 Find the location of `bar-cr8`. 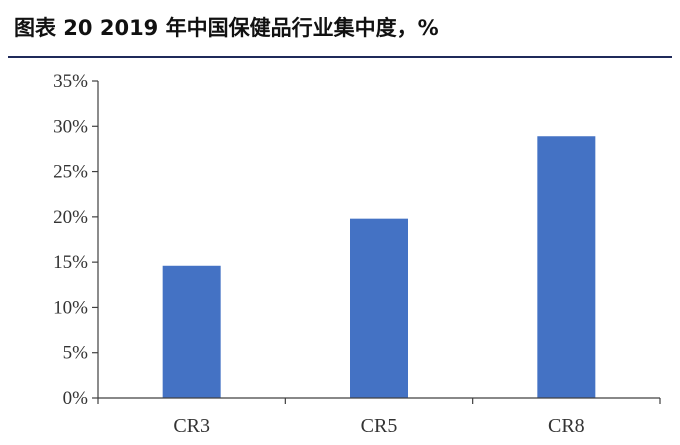

bar-cr8 is located at coordinates (566, 267).